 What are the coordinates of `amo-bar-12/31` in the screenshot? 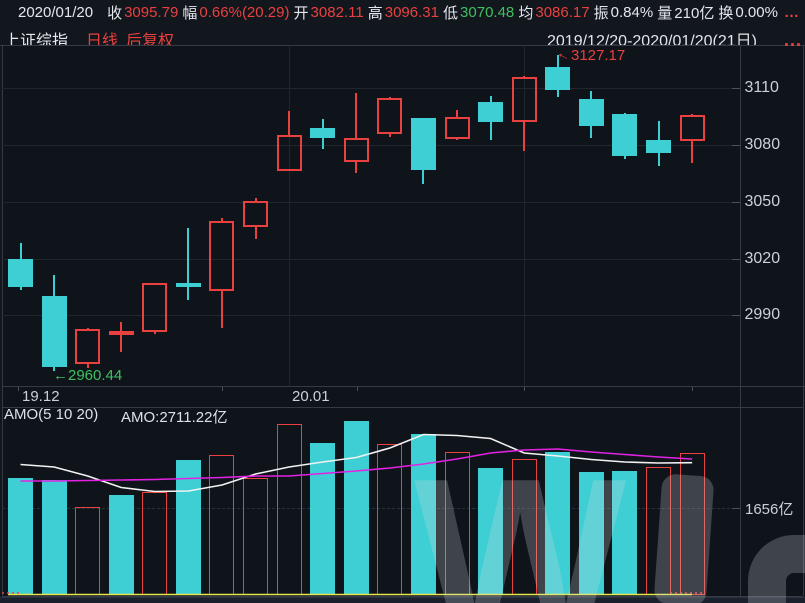 It's located at (256, 536).